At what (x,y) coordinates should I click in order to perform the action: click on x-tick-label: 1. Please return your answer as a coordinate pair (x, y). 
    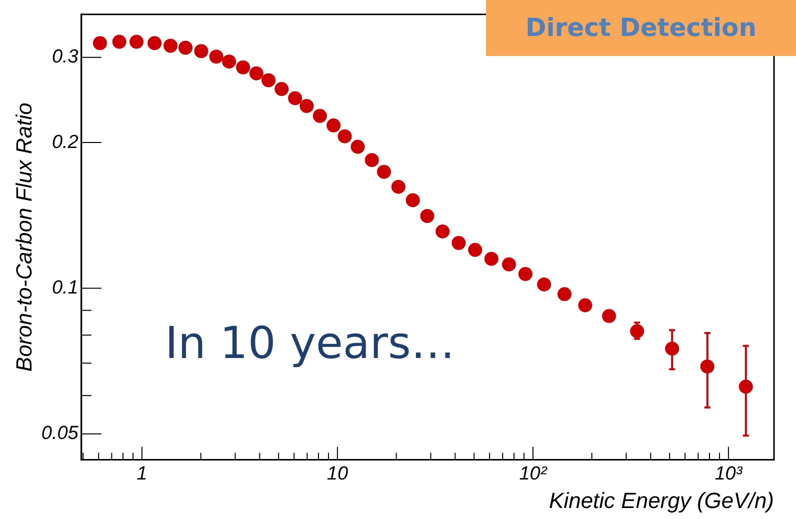
    Looking at the image, I should click on (142, 473).